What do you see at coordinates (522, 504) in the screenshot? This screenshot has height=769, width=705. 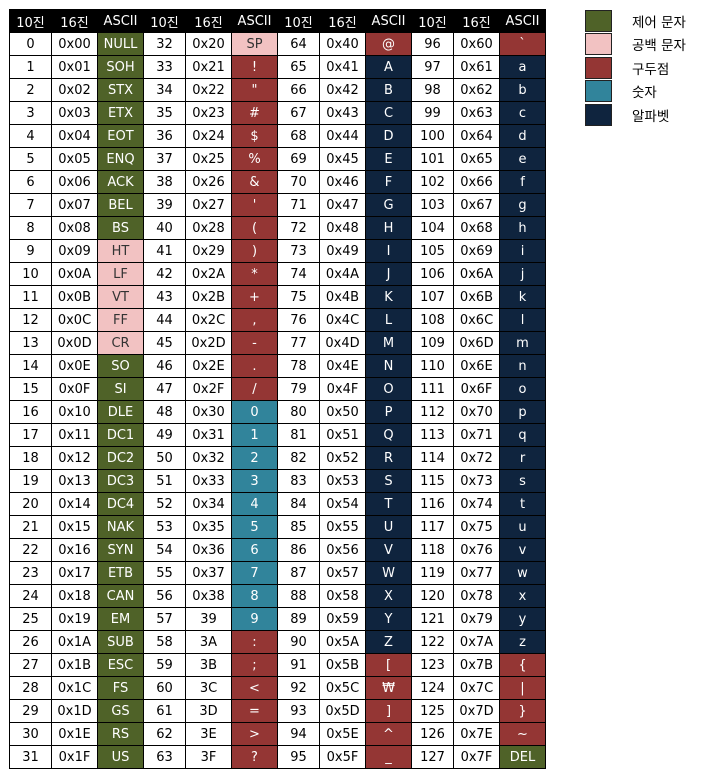 I see `ascii-cell: t` at bounding box center [522, 504].